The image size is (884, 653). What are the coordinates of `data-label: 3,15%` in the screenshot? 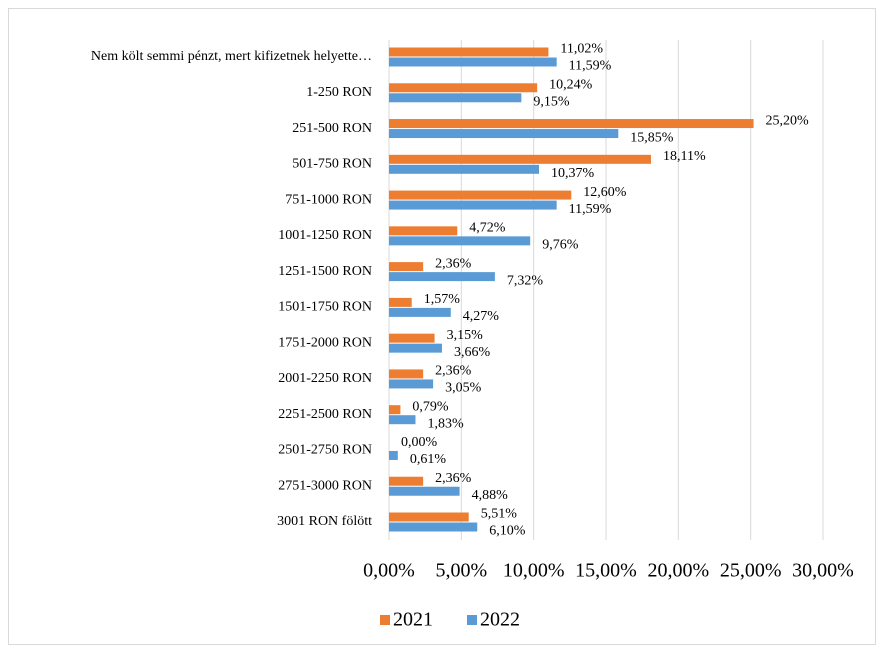 It's located at (465, 335).